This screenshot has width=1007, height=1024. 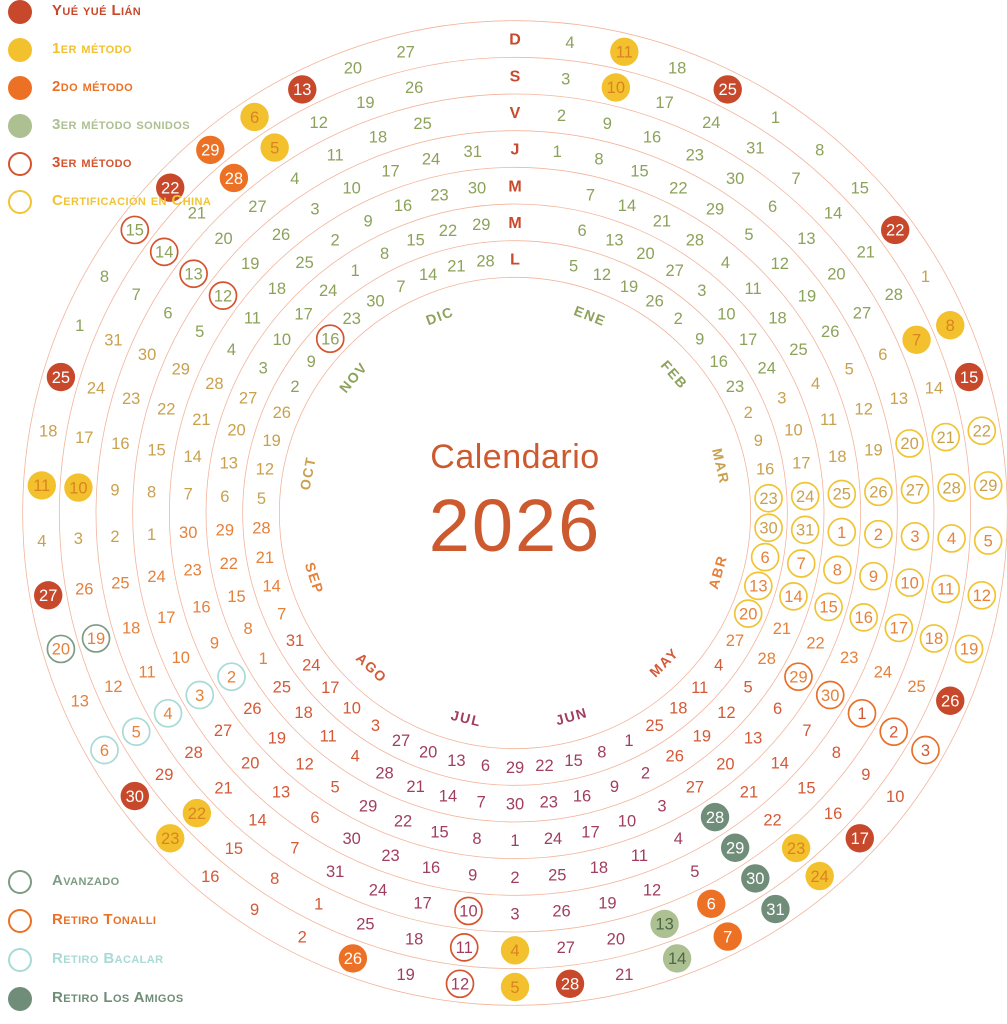 I want to click on legend-label: Retiro Bacalar, so click(x=108, y=958).